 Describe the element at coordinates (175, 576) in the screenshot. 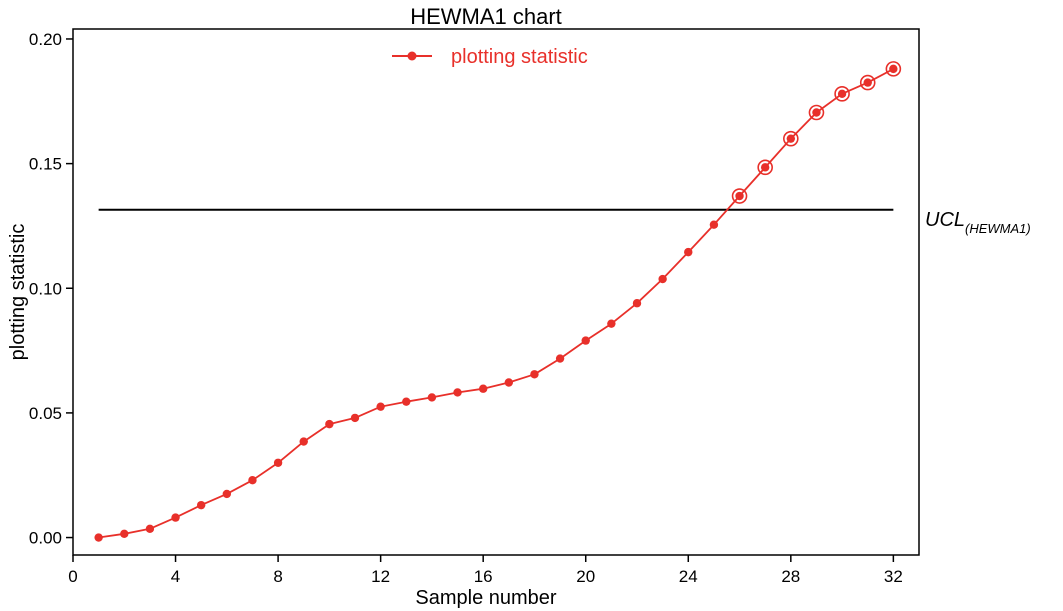

I see `x-tick-label: 4` at that location.